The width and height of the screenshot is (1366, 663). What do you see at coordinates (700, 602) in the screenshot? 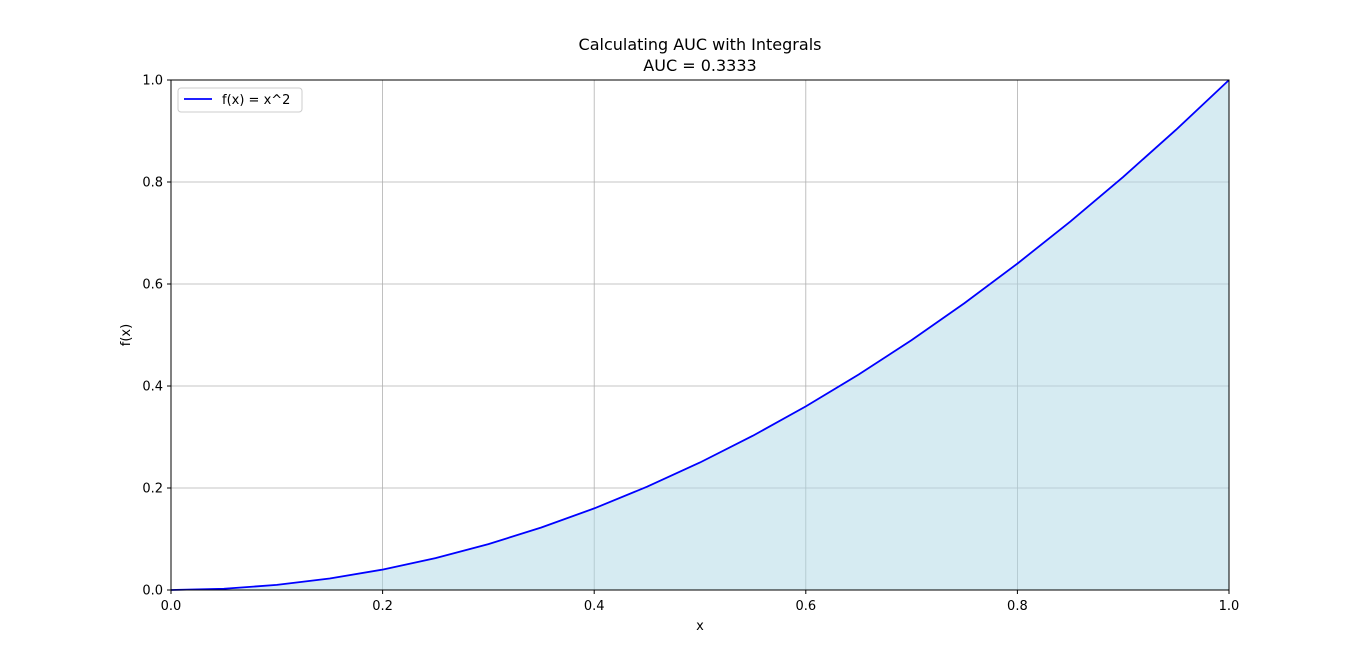
I see `x-axis-ticks: 0.0 0.2 0.4 0.6 0.8 1.0` at bounding box center [700, 602].